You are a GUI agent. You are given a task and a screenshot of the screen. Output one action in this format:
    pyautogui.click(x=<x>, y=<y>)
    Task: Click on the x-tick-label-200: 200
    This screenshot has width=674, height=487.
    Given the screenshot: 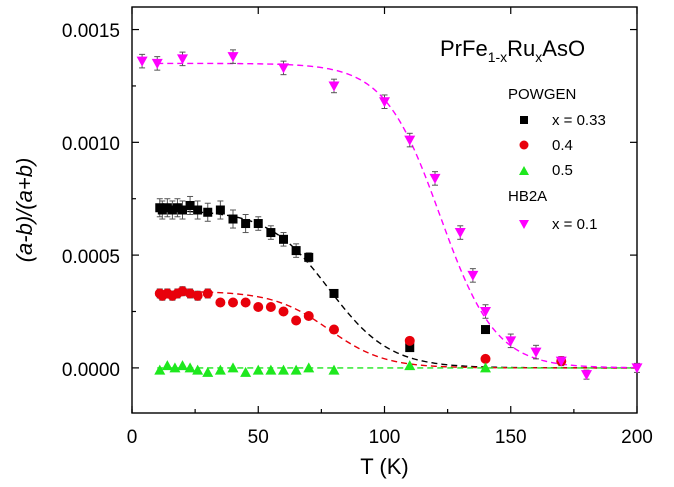 What is the action you would take?
    pyautogui.click(x=637, y=437)
    